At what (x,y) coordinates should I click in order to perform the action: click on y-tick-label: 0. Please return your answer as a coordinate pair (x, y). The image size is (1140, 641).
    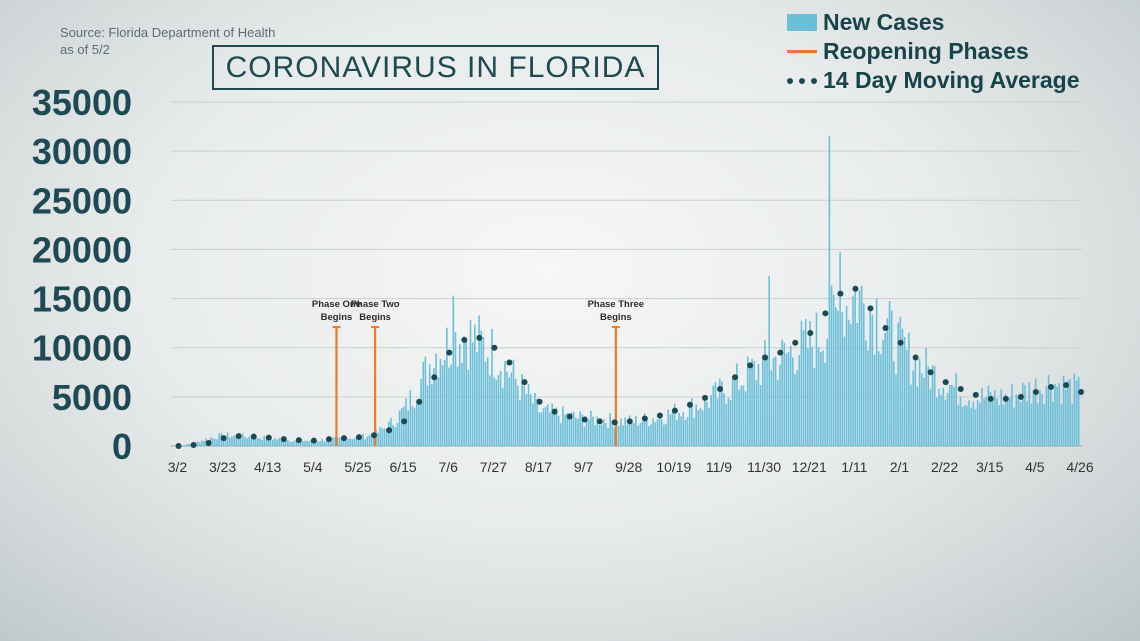
    Looking at the image, I should click on (122, 446).